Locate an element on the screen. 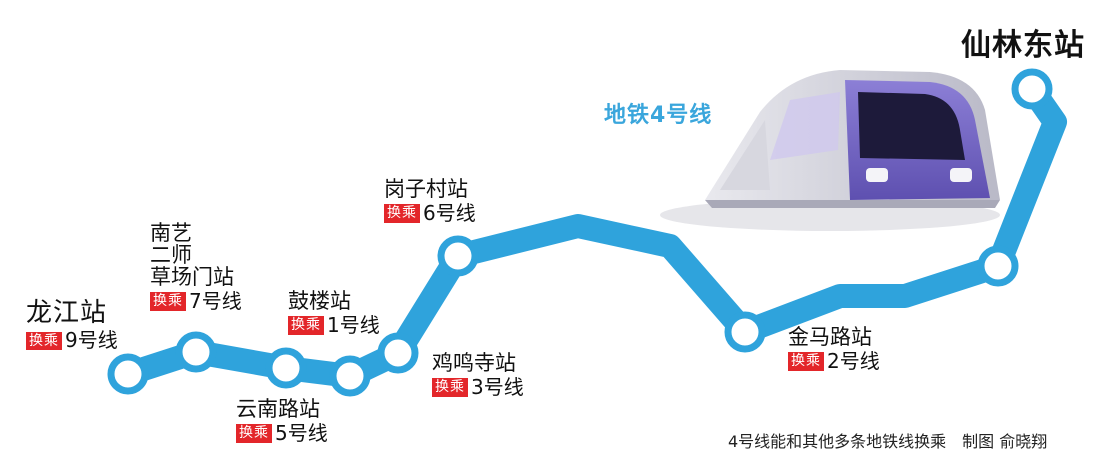  station-name: 岗子村站 is located at coordinates (426, 189).